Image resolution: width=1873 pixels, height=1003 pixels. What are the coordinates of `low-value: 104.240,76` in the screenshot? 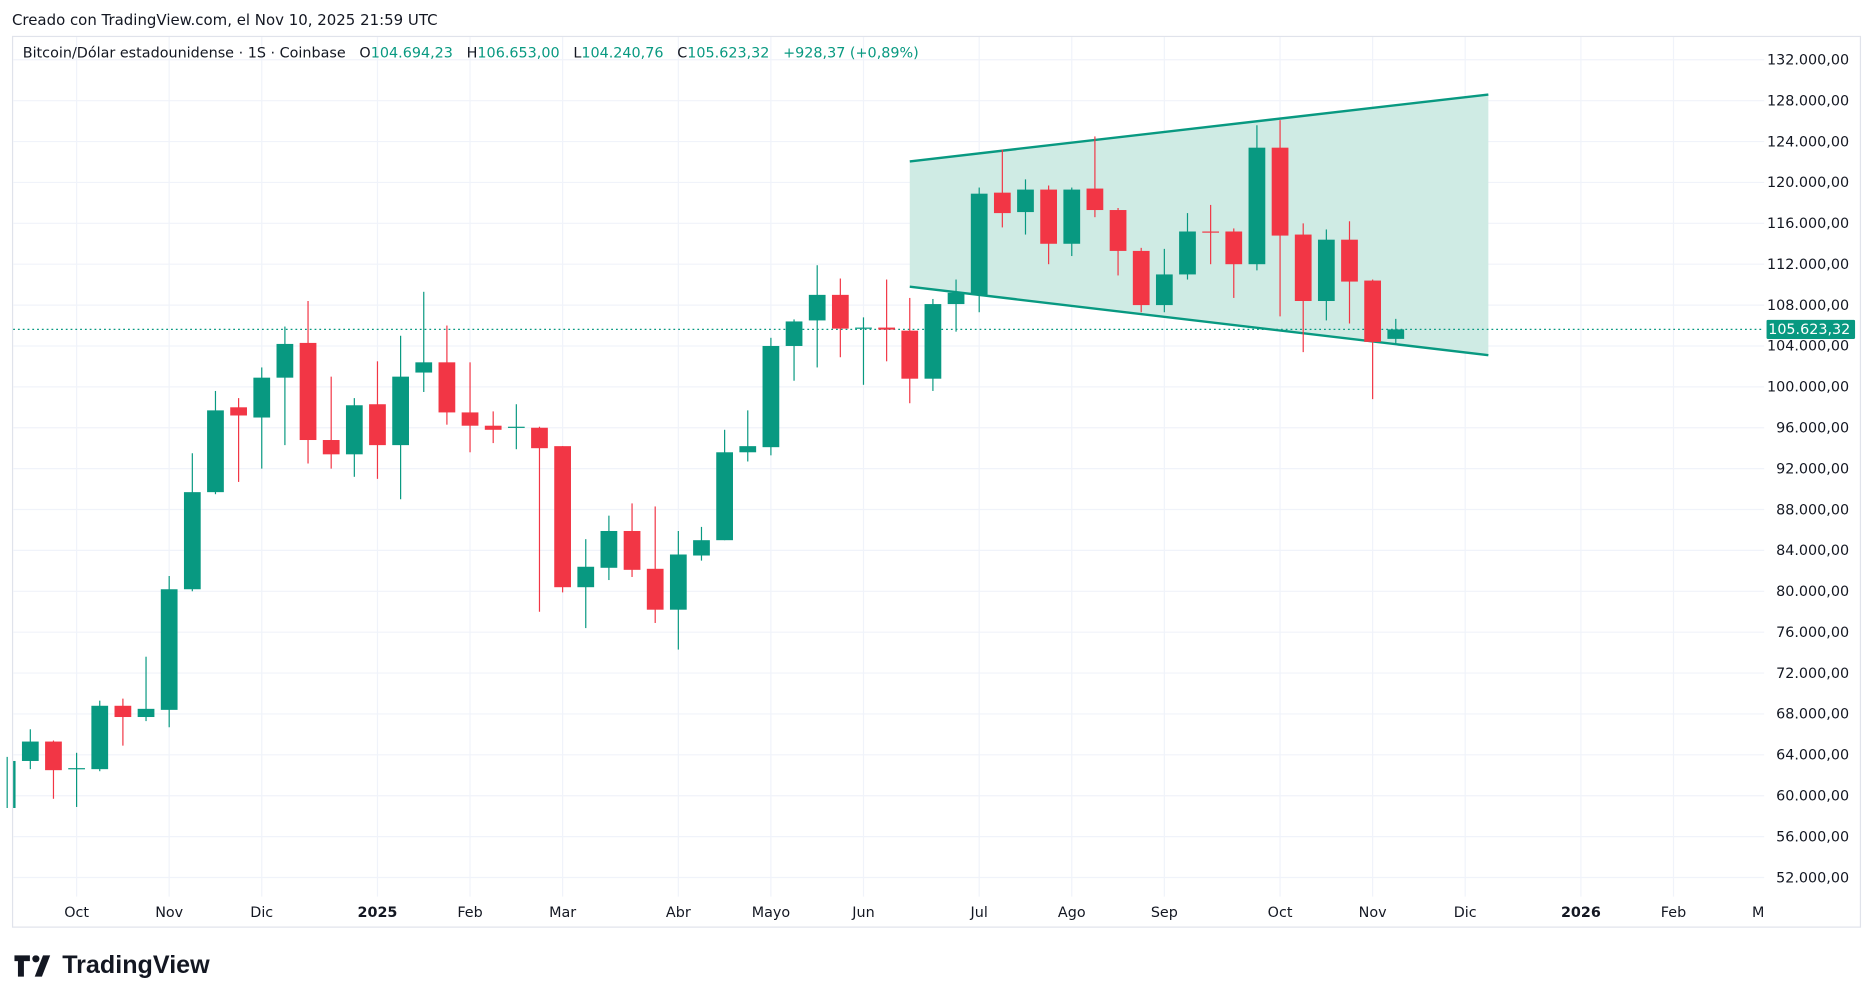 It's located at (622, 52).